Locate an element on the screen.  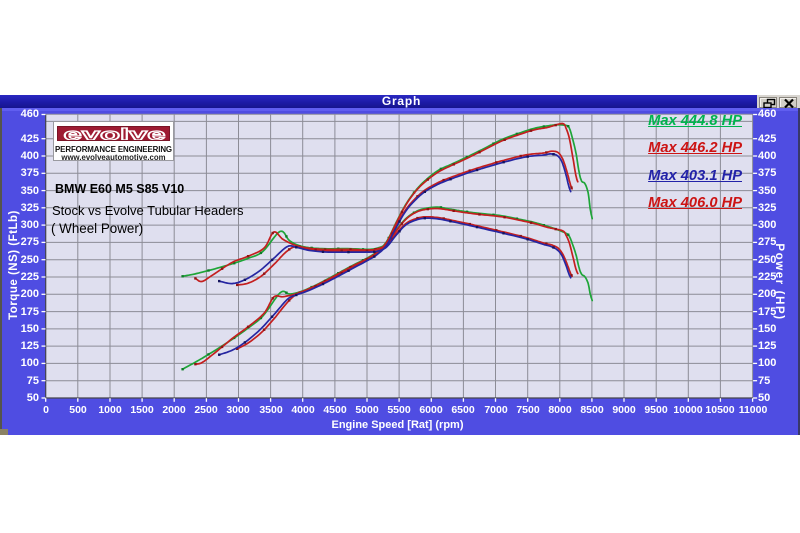
svg-text: evolve is located at coordinates (115, 134).